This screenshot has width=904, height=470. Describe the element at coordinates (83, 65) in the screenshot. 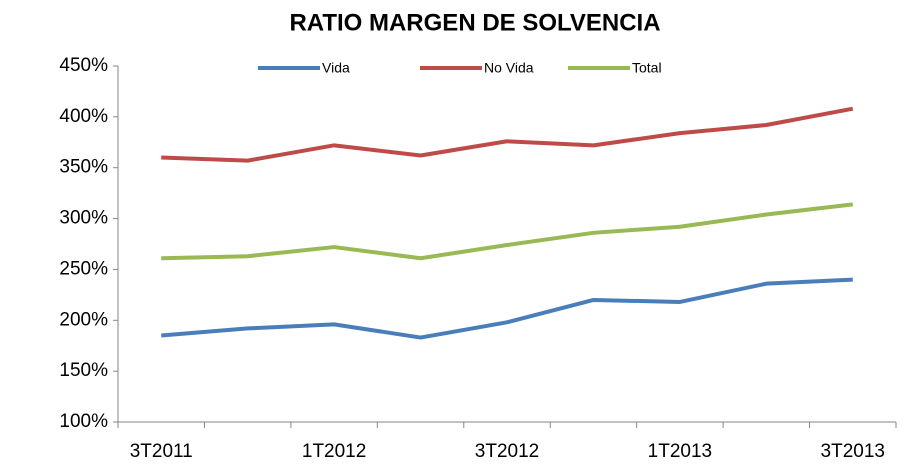

I see `y-tick-label: 450%` at that location.